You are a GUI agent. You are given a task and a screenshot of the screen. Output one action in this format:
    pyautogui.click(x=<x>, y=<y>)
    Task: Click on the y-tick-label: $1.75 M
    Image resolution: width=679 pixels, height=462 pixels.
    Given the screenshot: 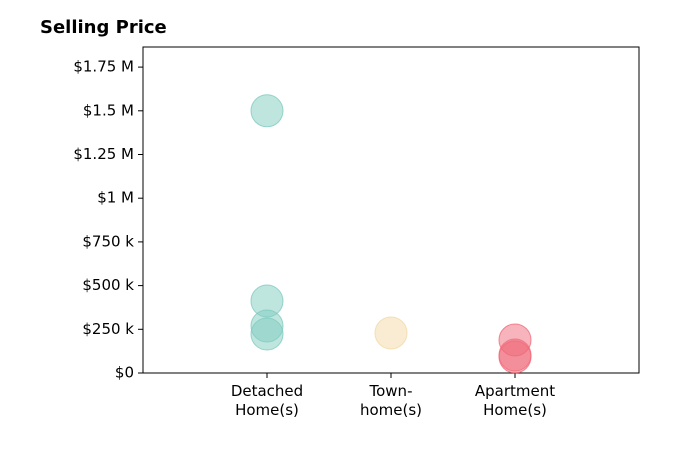 What is the action you would take?
    pyautogui.click(x=103, y=67)
    